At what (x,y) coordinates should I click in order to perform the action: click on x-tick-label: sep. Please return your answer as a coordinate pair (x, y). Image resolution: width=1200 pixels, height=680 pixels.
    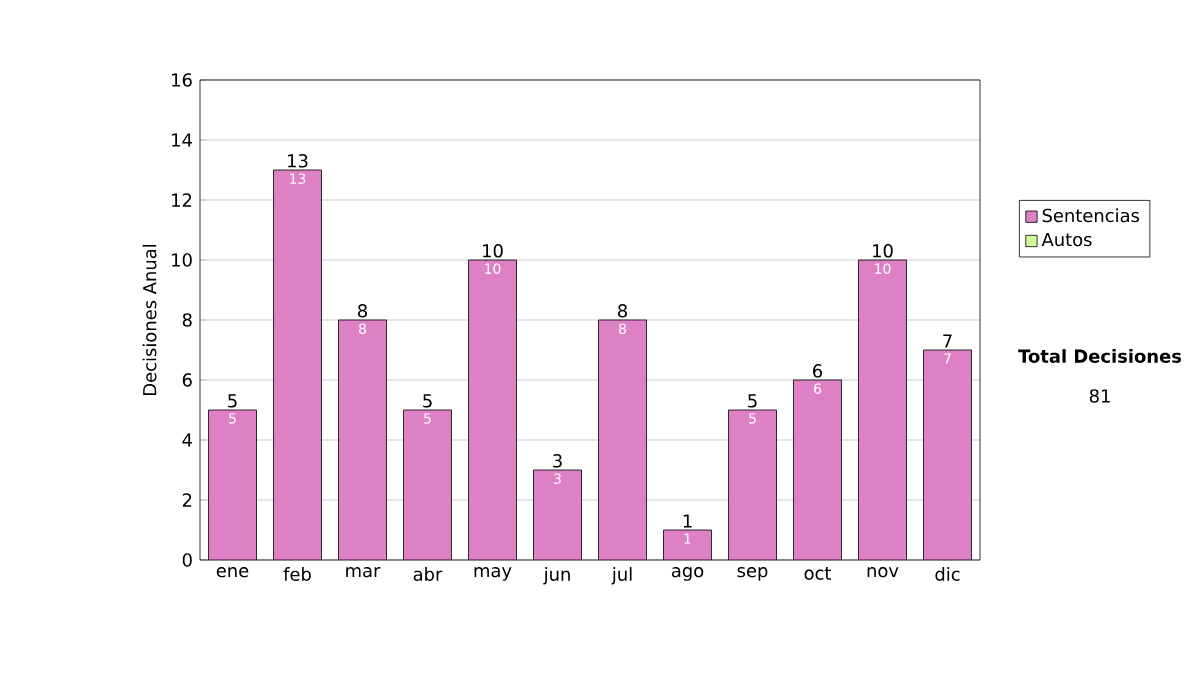
    Looking at the image, I should click on (752, 574).